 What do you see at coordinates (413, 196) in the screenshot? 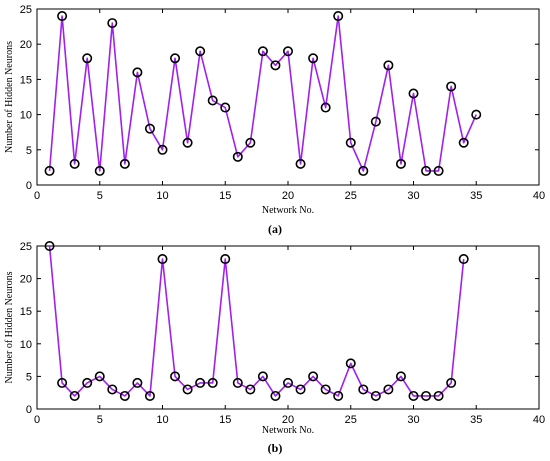
I see `x-tick-label: 30` at bounding box center [413, 196].